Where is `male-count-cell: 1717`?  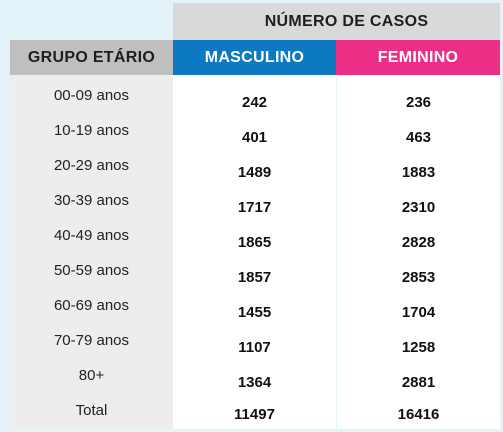
male-count-cell: 1717 is located at coordinates (254, 207).